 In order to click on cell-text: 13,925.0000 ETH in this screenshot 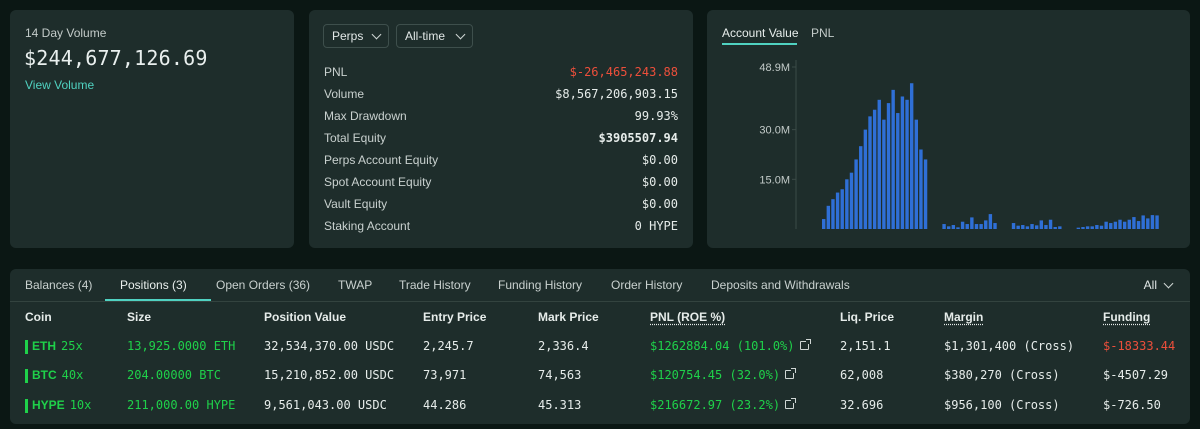, I will do `click(181, 346)`.